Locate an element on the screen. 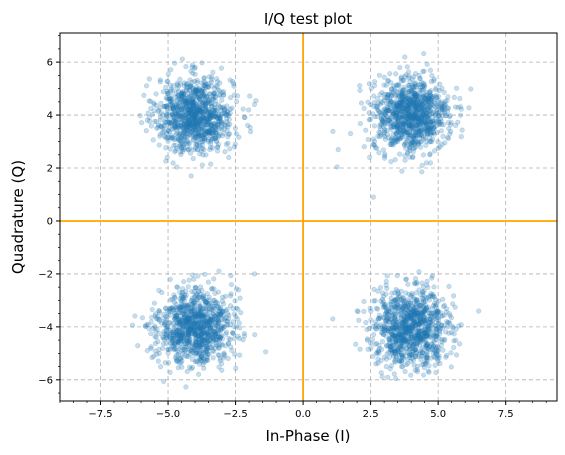 This screenshot has width=565, height=455. y-tick-label: 4 is located at coordinates (50, 116).